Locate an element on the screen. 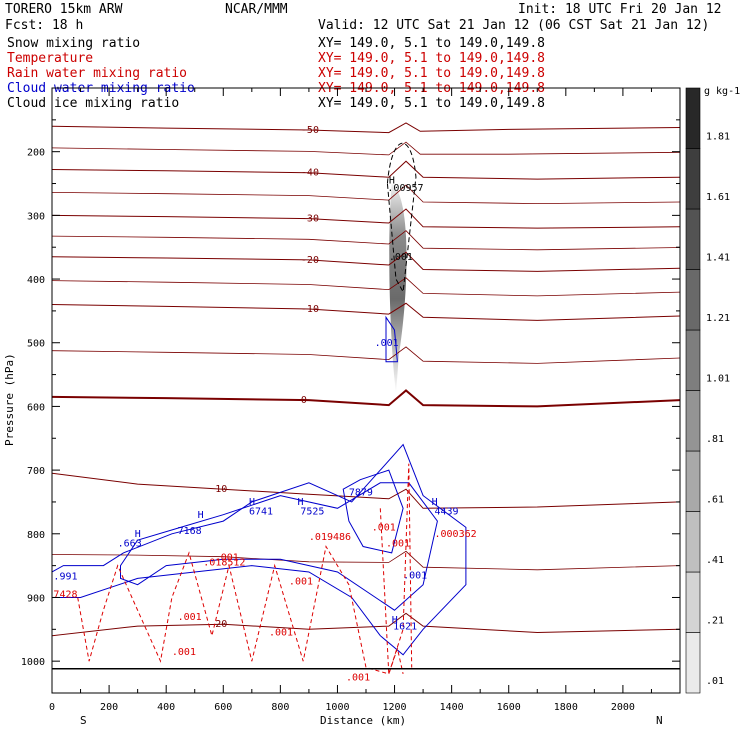 The height and width of the screenshot is (740, 740). cloud-water-label-0: .001 is located at coordinates (387, 343).